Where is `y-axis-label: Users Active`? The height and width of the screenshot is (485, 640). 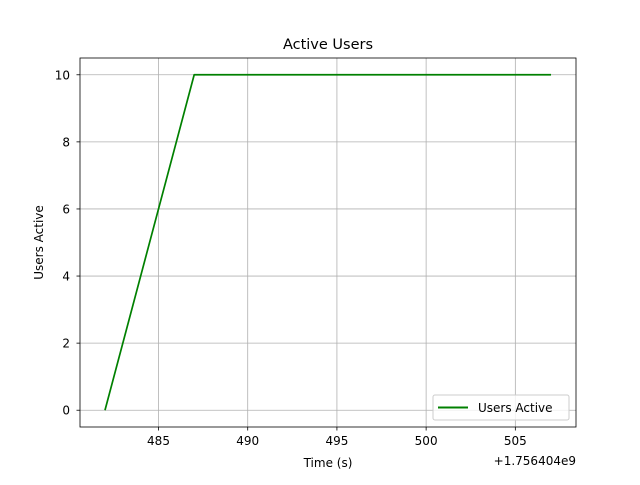 y-axis-label: Users Active is located at coordinates (39, 242).